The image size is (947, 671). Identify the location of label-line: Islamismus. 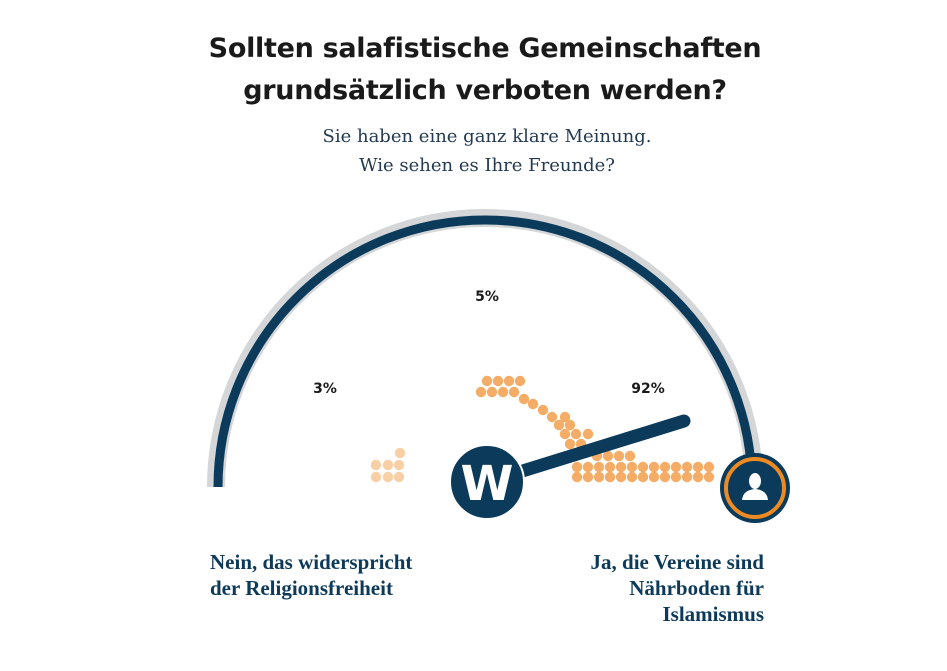
(713, 614).